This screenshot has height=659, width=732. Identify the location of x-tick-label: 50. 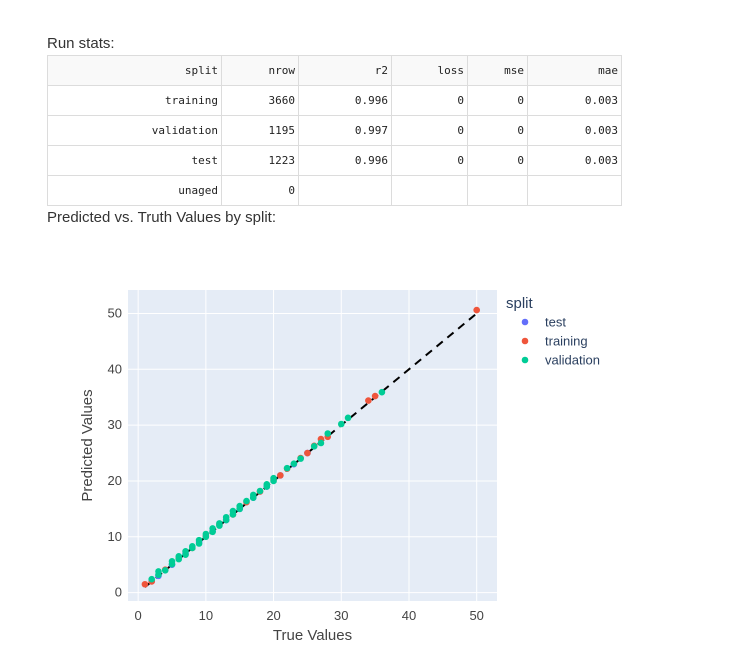
(476, 615).